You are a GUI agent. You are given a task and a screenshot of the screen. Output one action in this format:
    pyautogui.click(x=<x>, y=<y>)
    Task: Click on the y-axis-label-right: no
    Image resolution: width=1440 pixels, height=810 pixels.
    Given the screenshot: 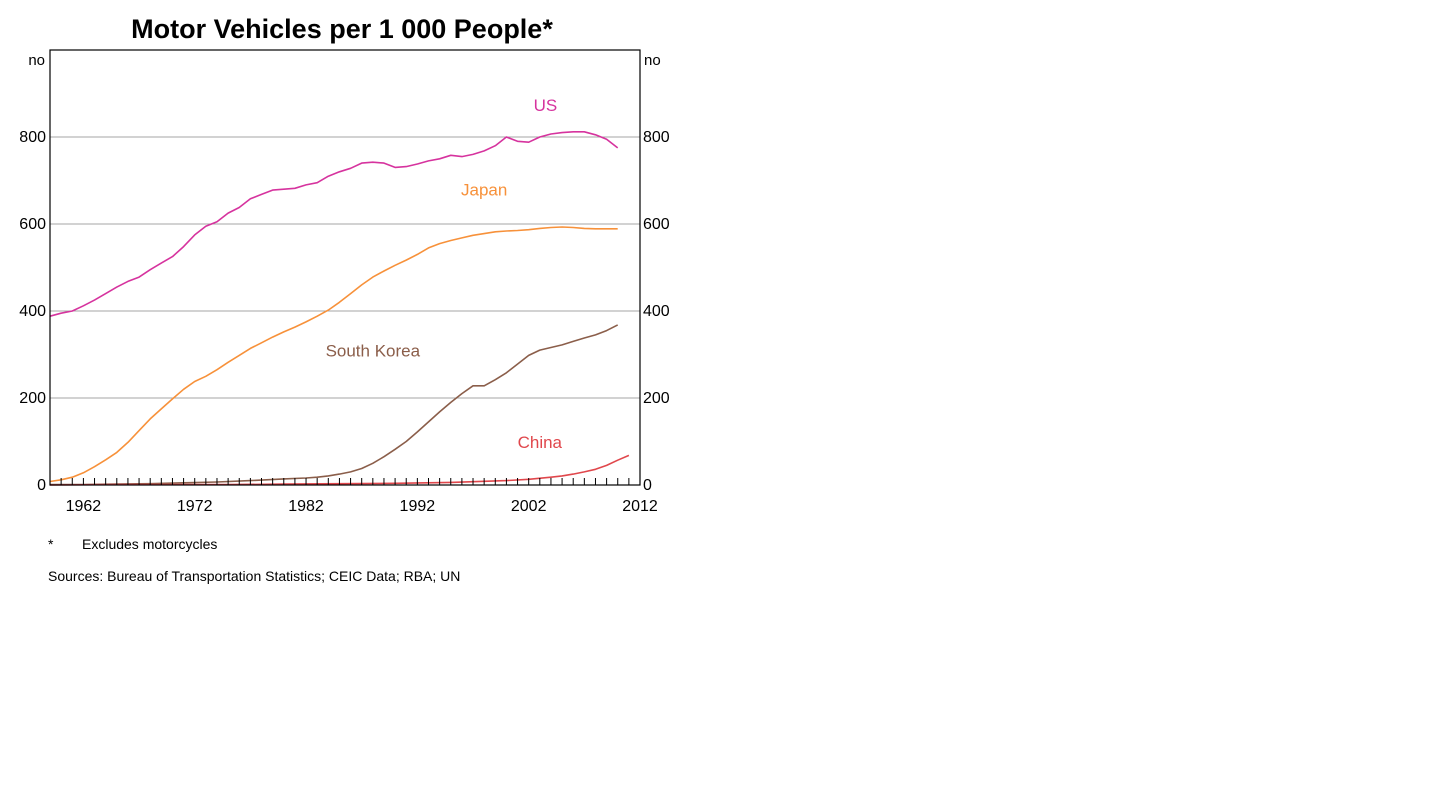 What is the action you would take?
    pyautogui.click(x=652, y=60)
    